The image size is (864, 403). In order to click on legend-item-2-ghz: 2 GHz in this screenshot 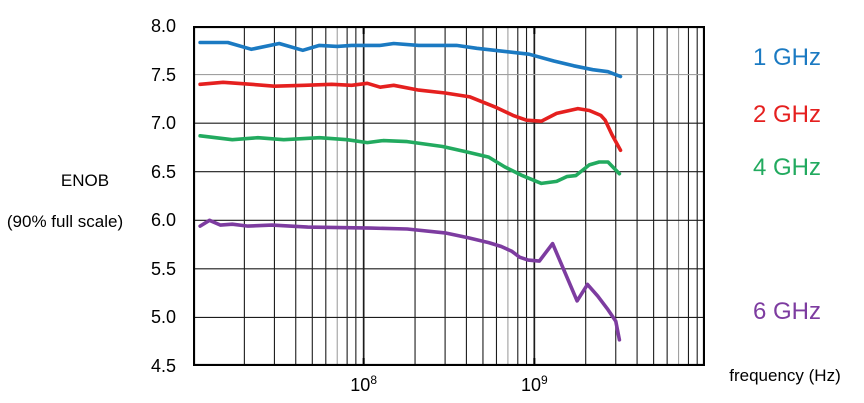, I will do `click(787, 114)`.